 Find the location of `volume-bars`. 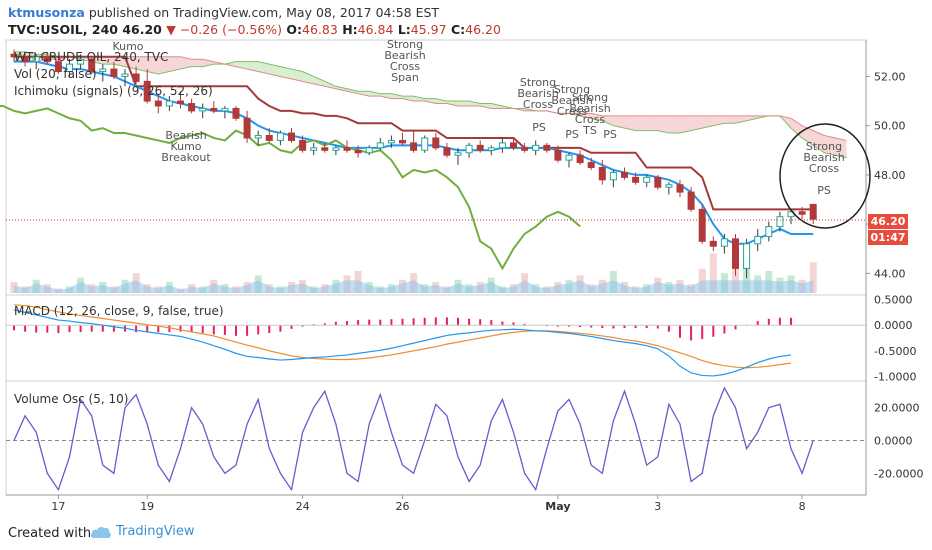

volume-bars is located at coordinates (413, 273).